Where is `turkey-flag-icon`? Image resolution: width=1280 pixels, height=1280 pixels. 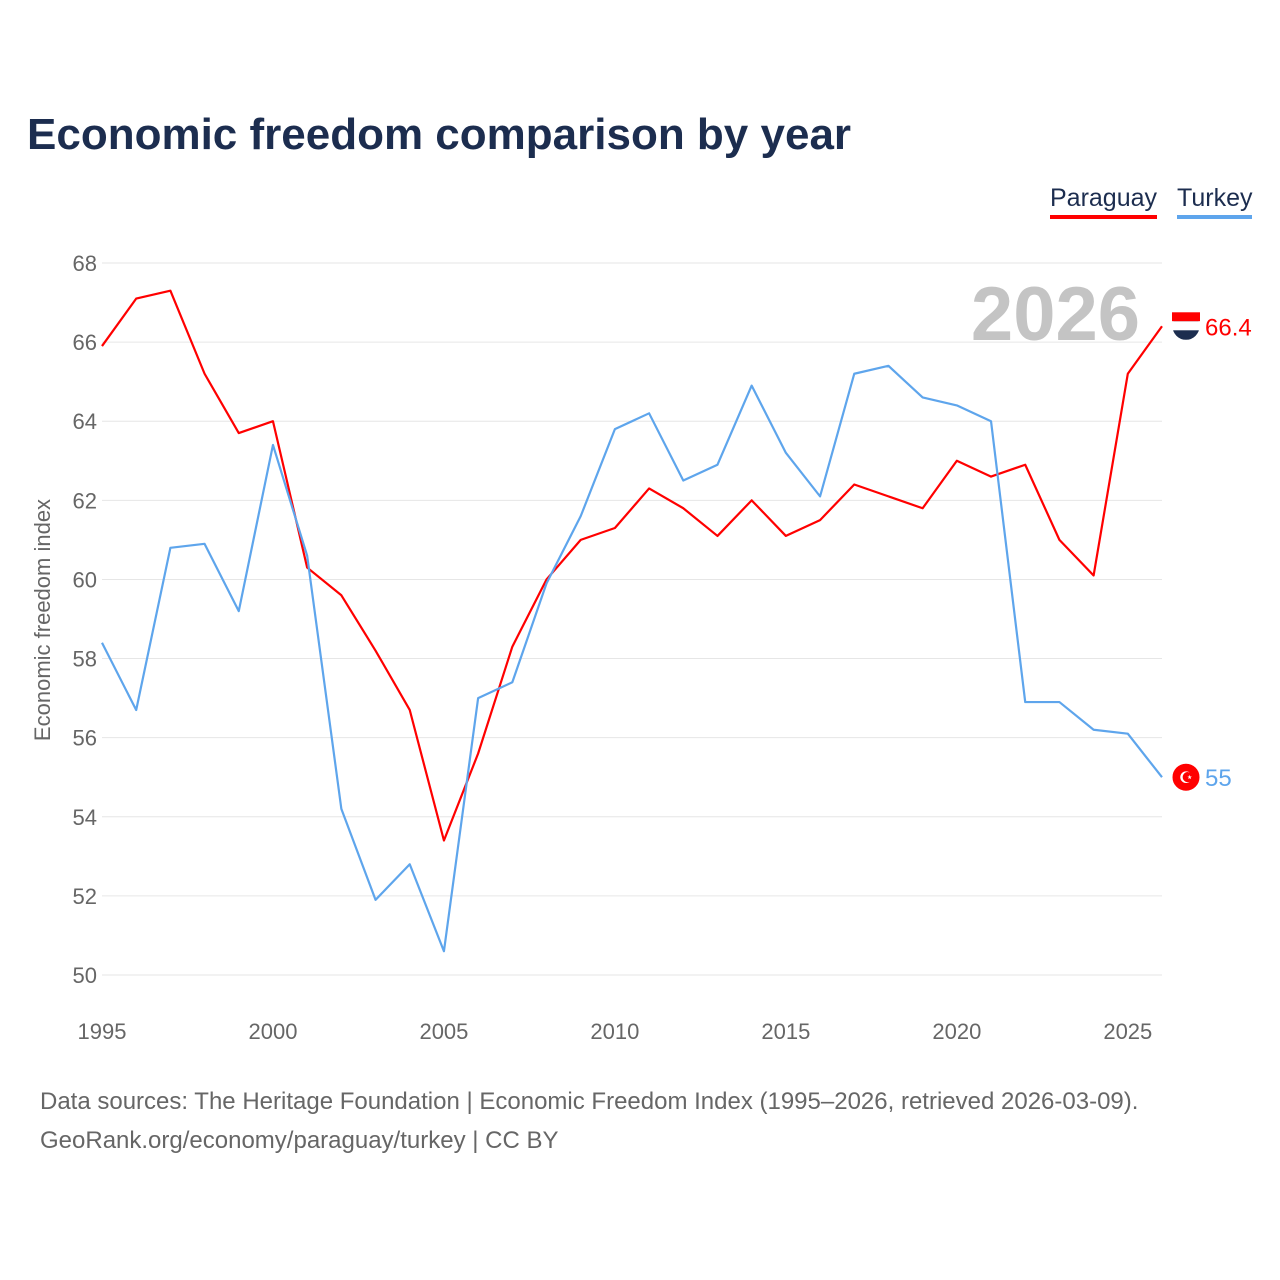
turkey-flag-icon is located at coordinates (1186, 777).